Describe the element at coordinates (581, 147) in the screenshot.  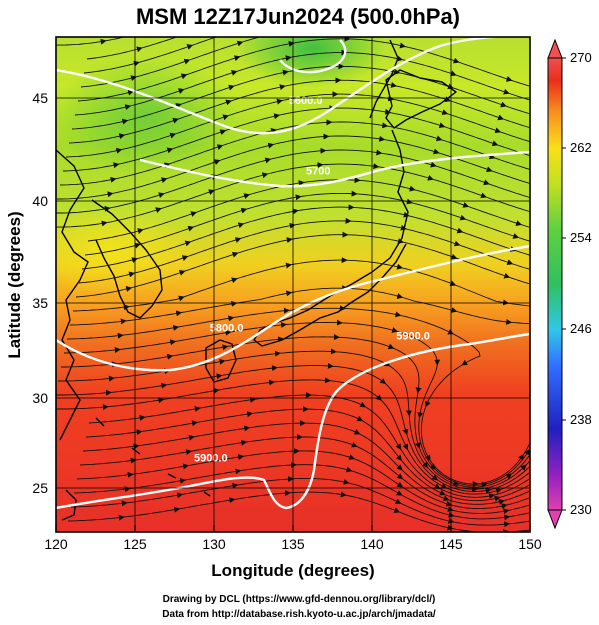
I see `colorbar-tick-label: 262` at that location.